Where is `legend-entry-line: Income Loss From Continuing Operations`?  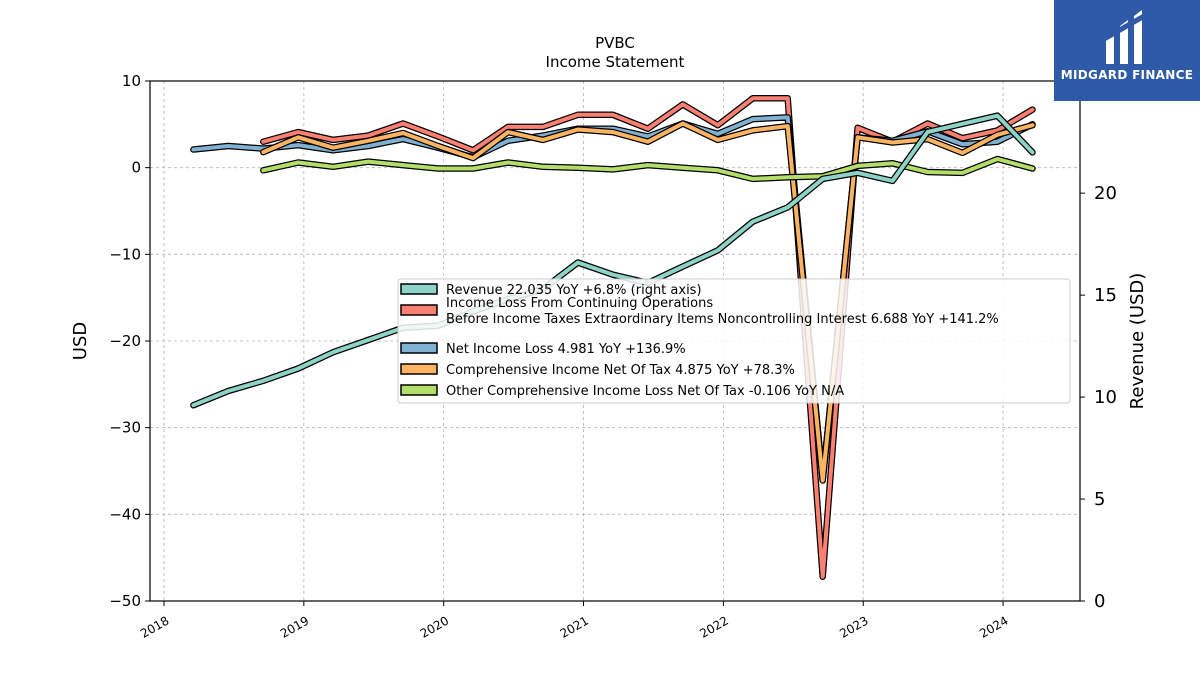
legend-entry-line: Income Loss From Continuing Operations is located at coordinates (579, 303).